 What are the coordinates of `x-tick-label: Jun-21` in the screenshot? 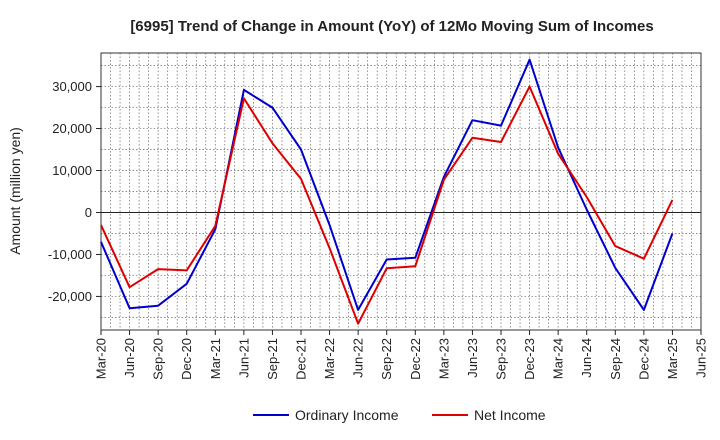 It's located at (243, 358).